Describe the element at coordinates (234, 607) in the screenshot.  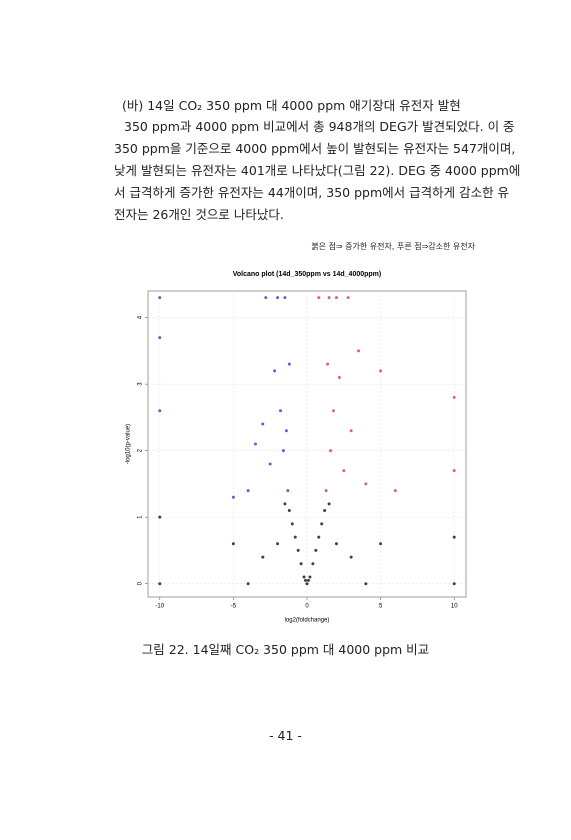
I see `x-tick-label: -5` at that location.